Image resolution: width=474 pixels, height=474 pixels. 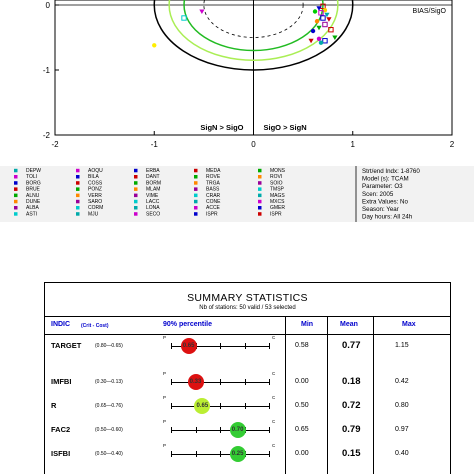 What do you see at coordinates (32, 208) in the screenshot?
I see `legend-station-label: ALBA` at bounding box center [32, 208].